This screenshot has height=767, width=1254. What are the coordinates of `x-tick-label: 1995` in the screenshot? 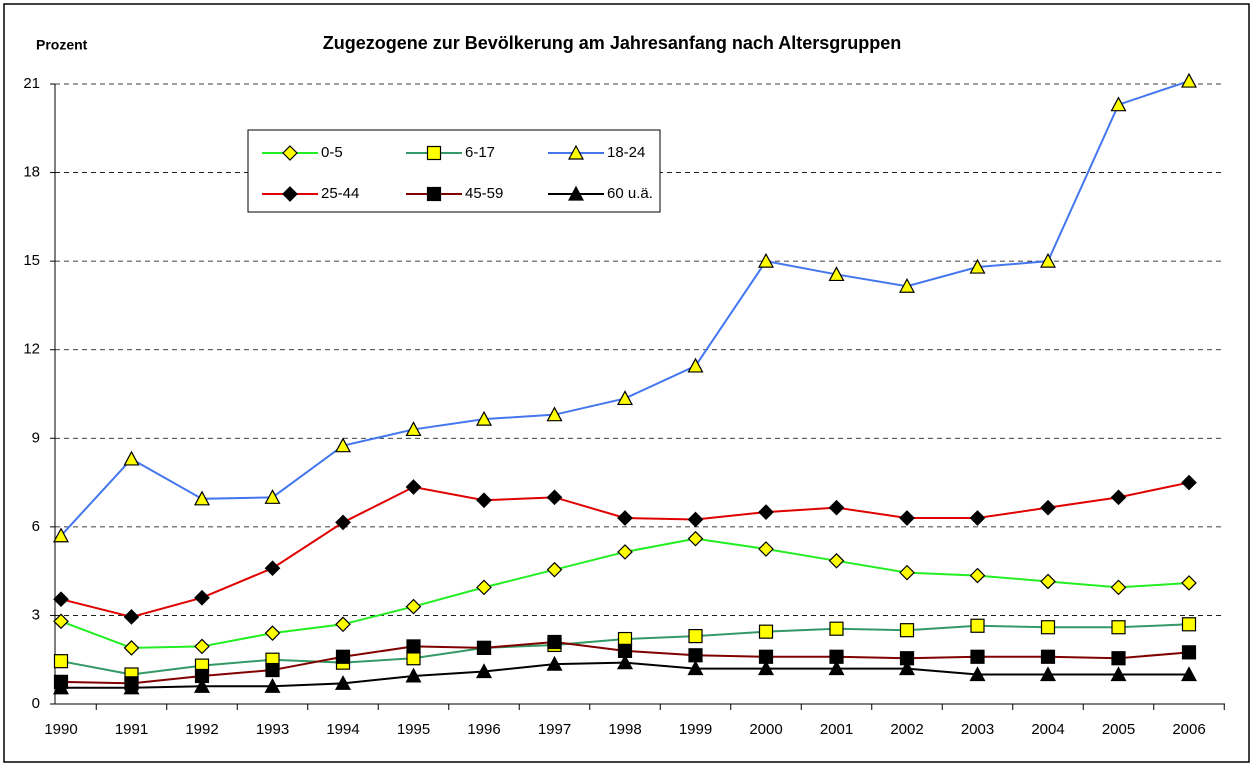 It's located at (413, 729).